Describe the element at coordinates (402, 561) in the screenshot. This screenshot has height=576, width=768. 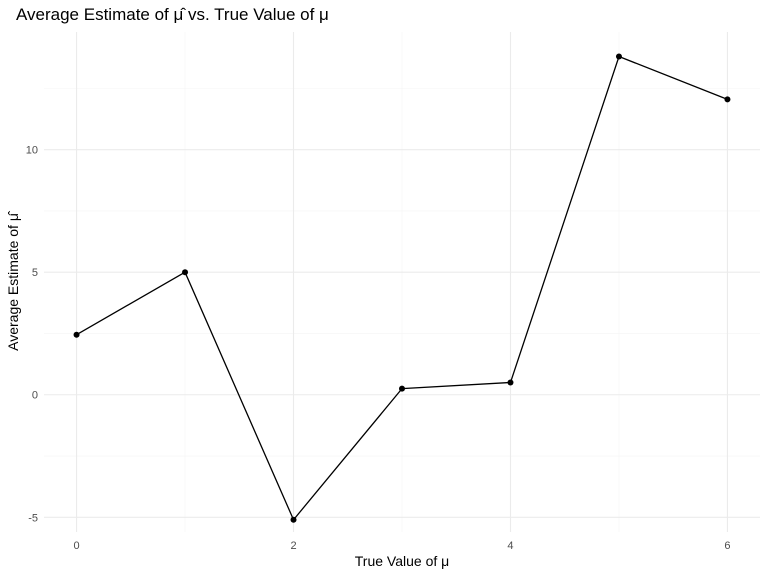
I see `x-axis-title: True Value of μ` at that location.